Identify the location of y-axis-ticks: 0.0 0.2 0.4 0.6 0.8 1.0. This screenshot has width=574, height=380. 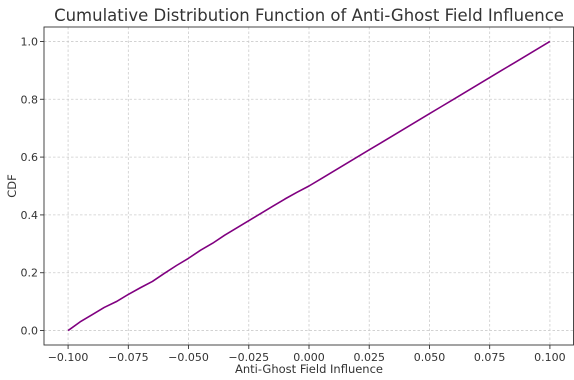
(32, 186).